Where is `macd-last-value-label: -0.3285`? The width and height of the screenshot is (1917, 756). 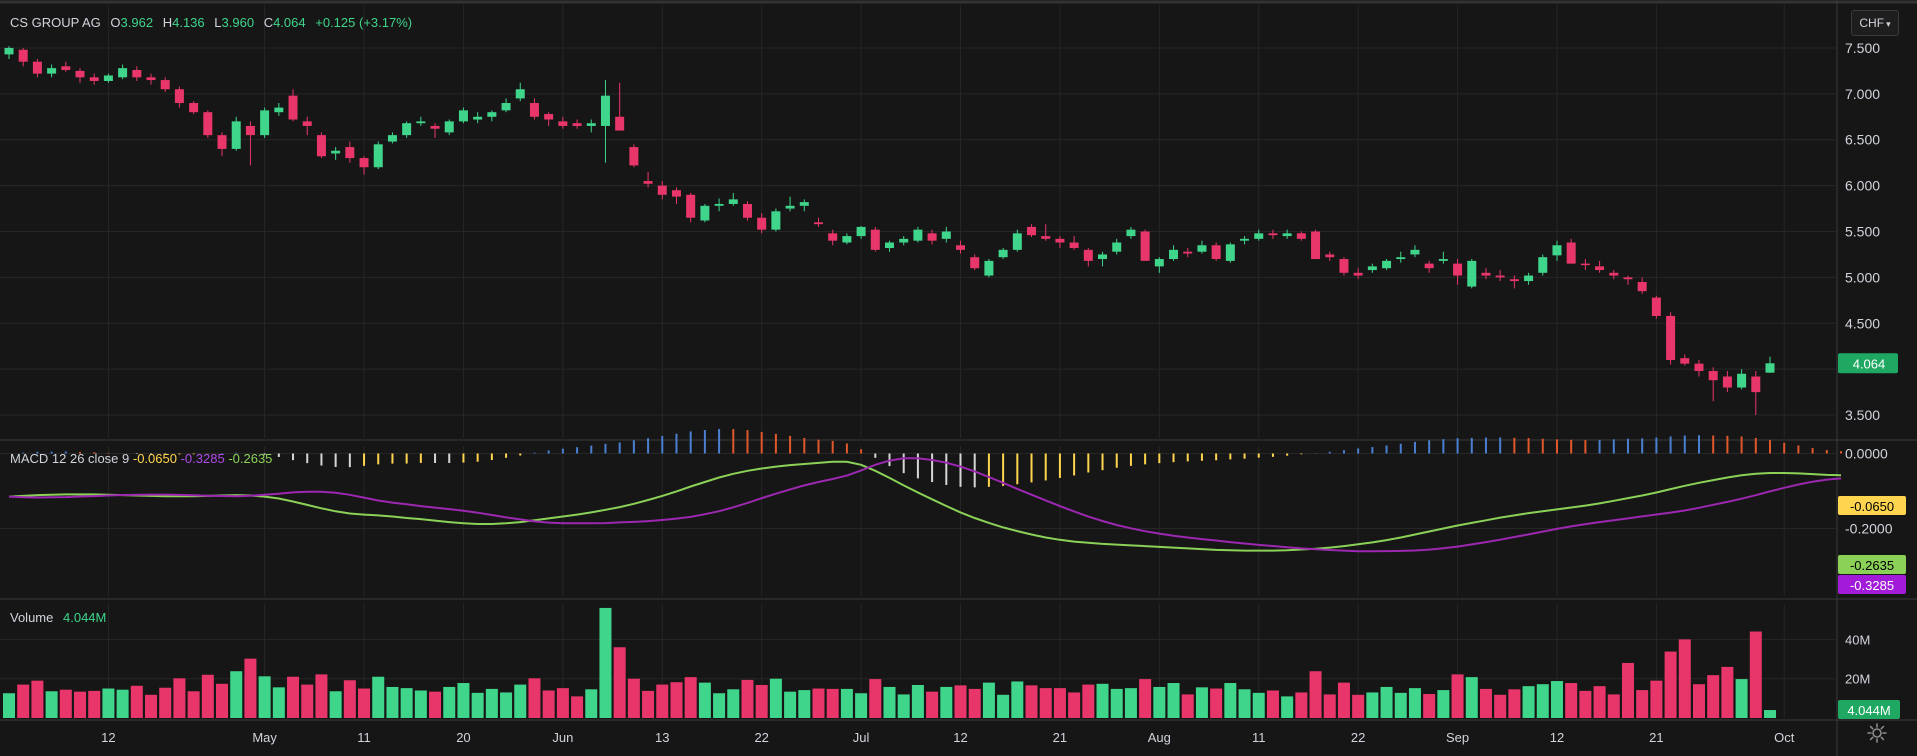
macd-last-value-label: -0.3285 is located at coordinates (1872, 585).